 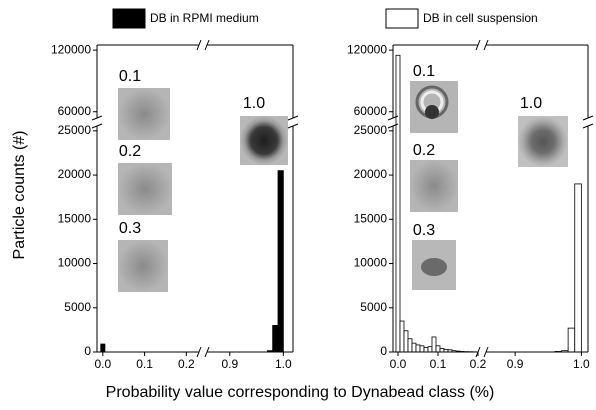 What do you see at coordinates (19, 195) in the screenshot?
I see `y-axis-label: Particle counts (#)` at bounding box center [19, 195].